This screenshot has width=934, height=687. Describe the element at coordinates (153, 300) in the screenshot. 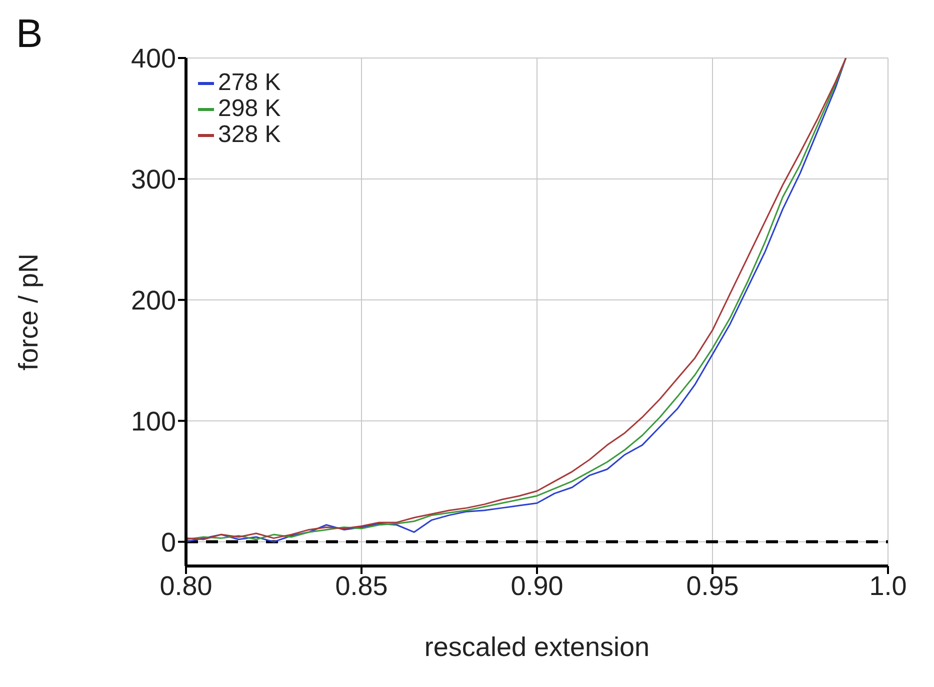

I see `y-tick-label: 200` at that location.